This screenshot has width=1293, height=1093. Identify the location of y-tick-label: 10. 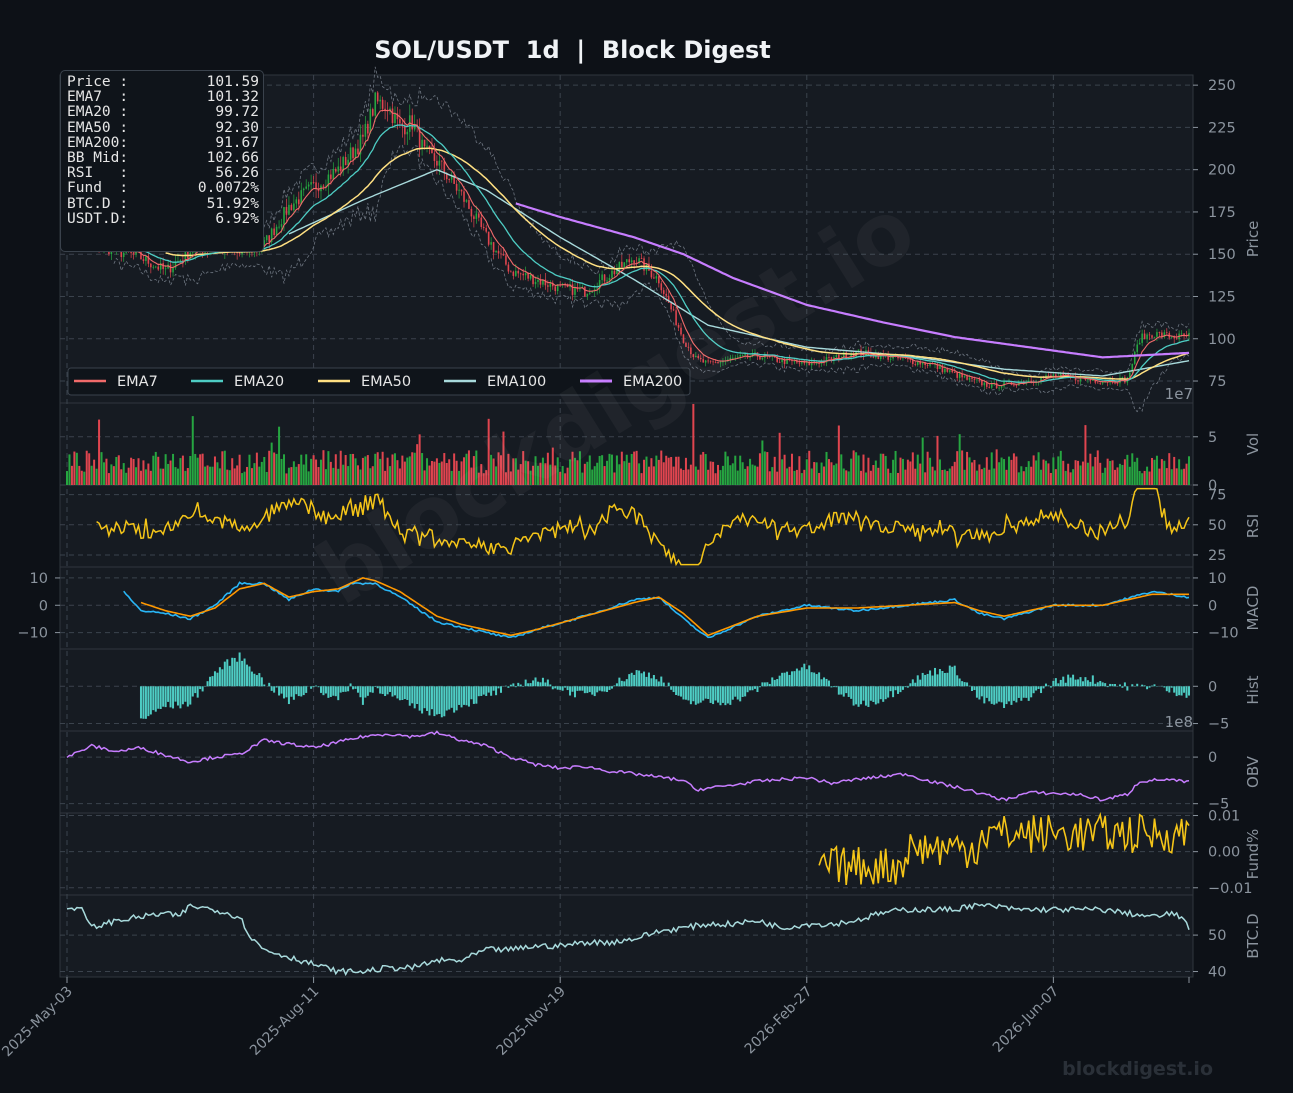
(1217, 579).